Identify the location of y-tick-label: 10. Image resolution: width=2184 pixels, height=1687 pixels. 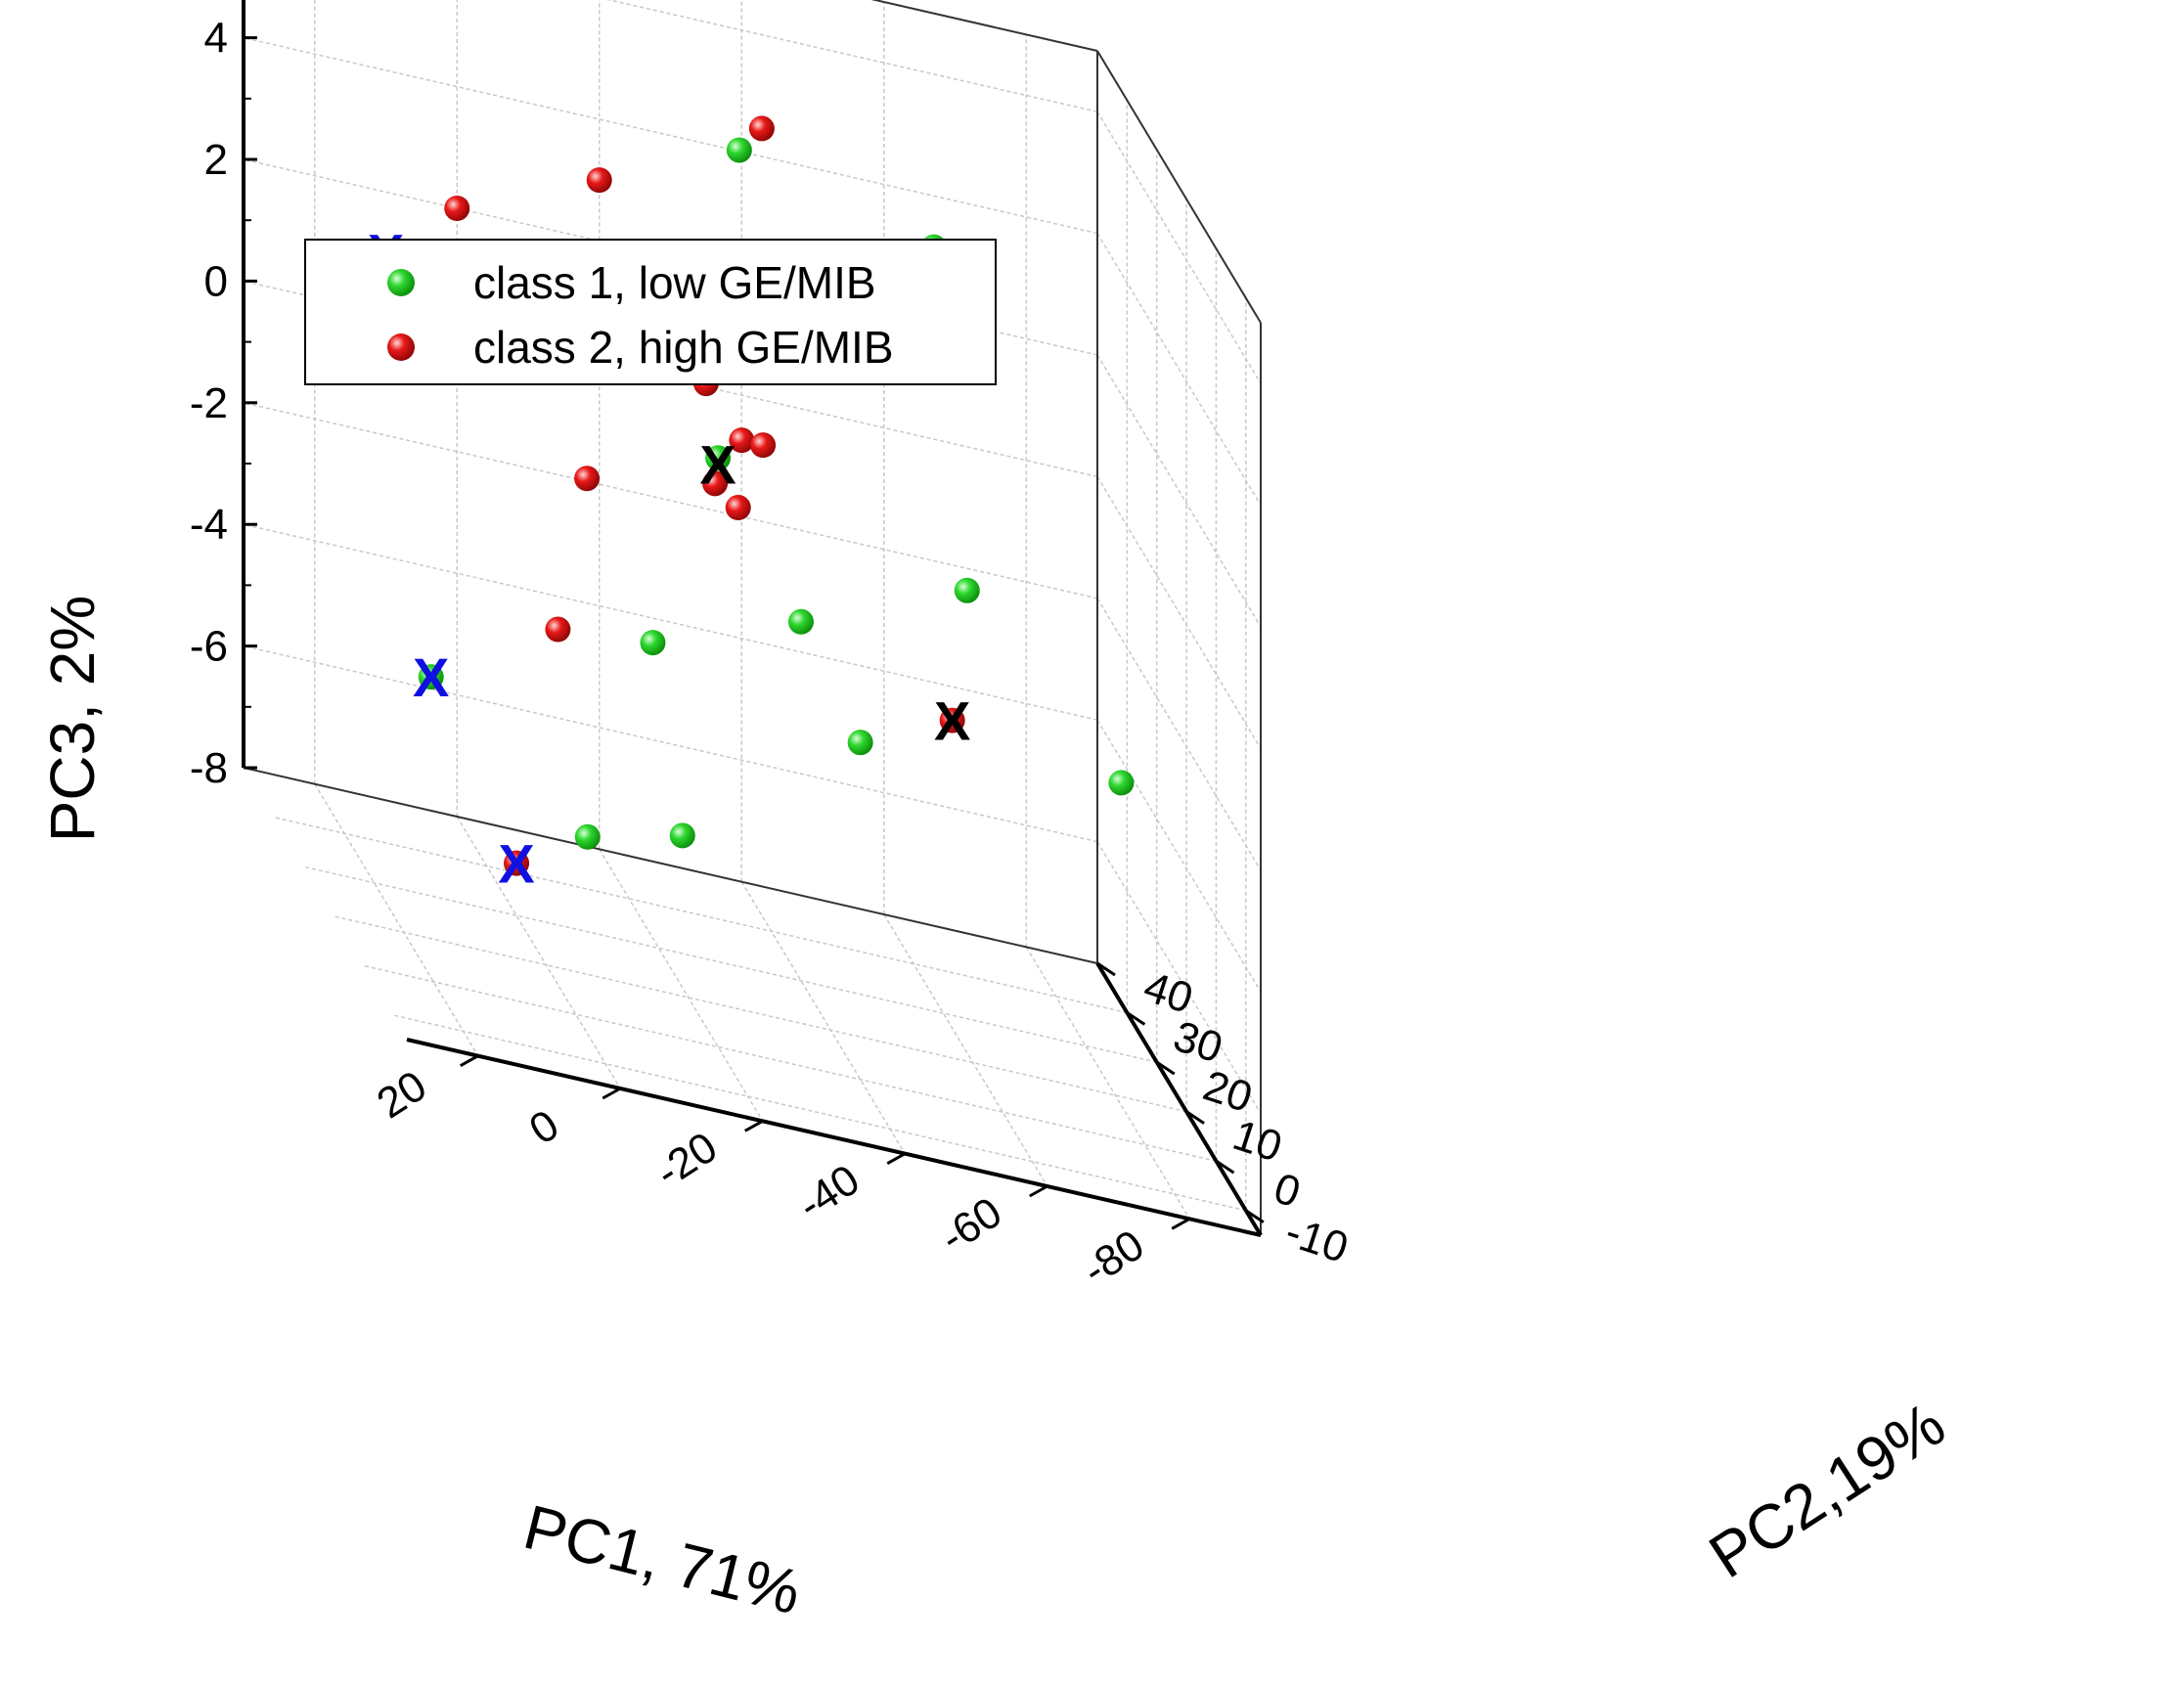
(1257, 1141).